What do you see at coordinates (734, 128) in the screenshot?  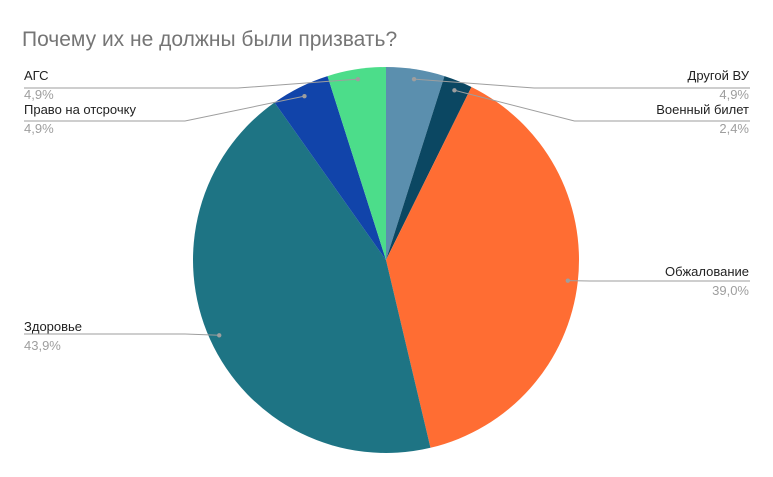 I see `slice-value-label: 2,4%` at bounding box center [734, 128].